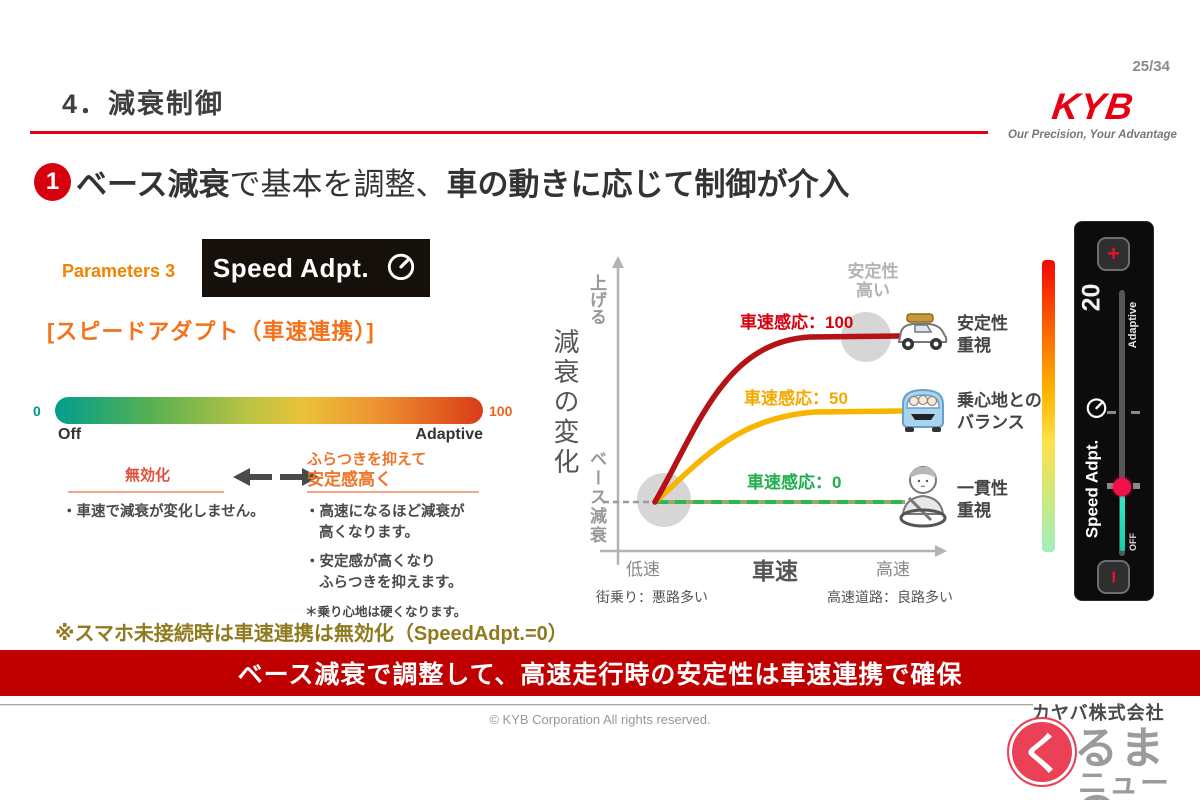  I want to click on x-tick-low-note: 街乗り：悪路多い, so click(652, 597).